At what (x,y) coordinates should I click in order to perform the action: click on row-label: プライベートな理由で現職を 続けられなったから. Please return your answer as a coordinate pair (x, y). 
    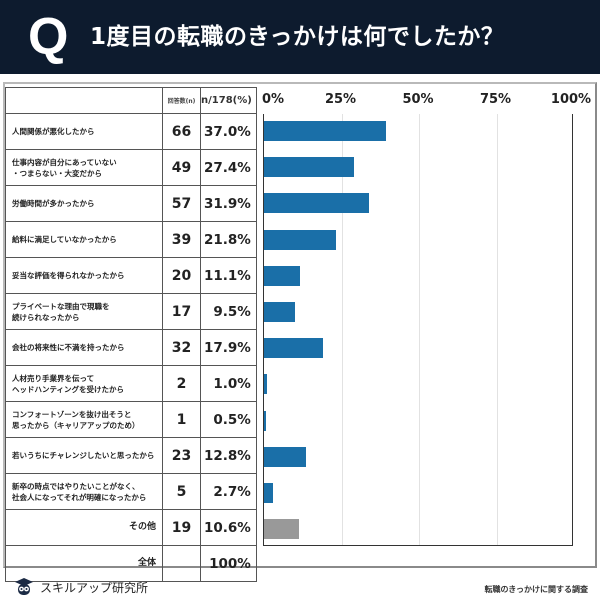
    Looking at the image, I should click on (84, 311).